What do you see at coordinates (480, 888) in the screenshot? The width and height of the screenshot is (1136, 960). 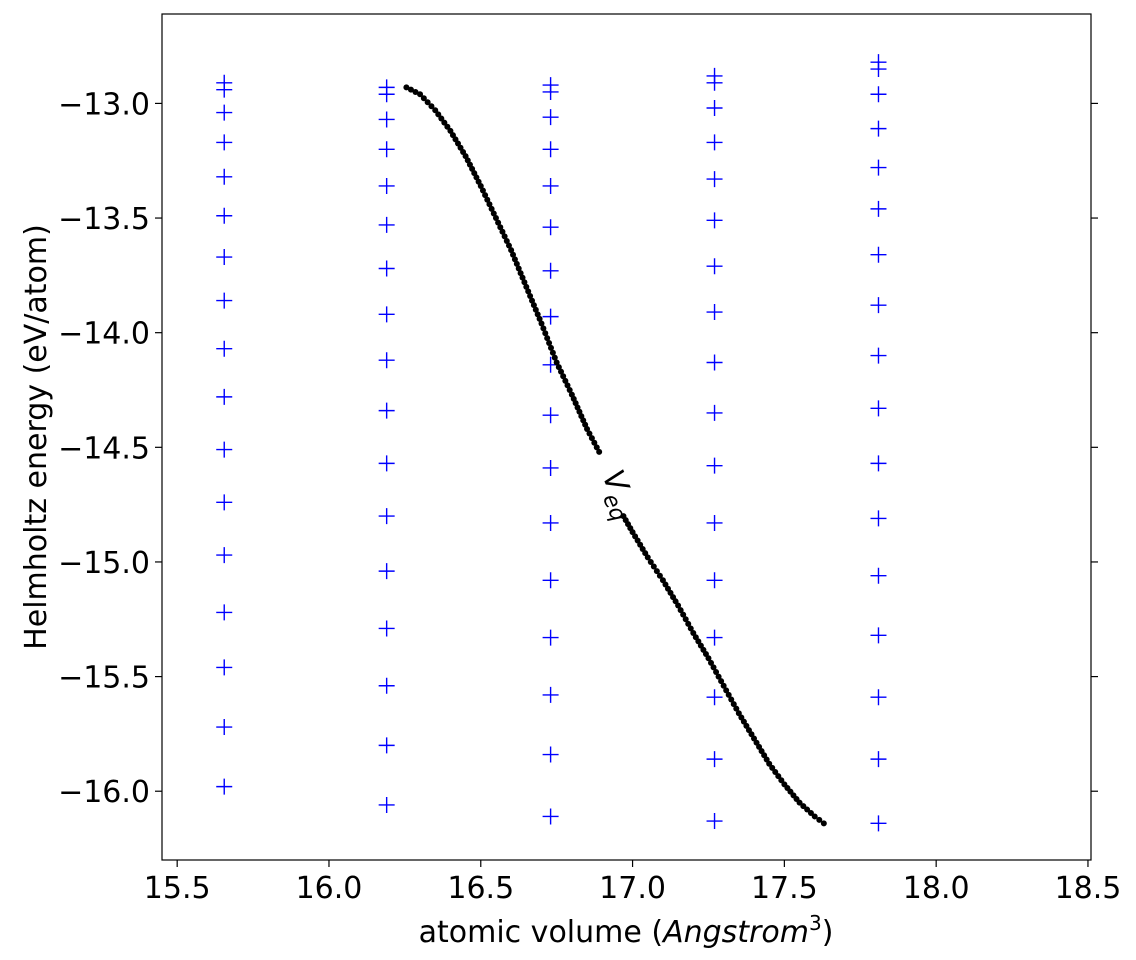 I see `x-tick-label: 16.5` at bounding box center [480, 888].